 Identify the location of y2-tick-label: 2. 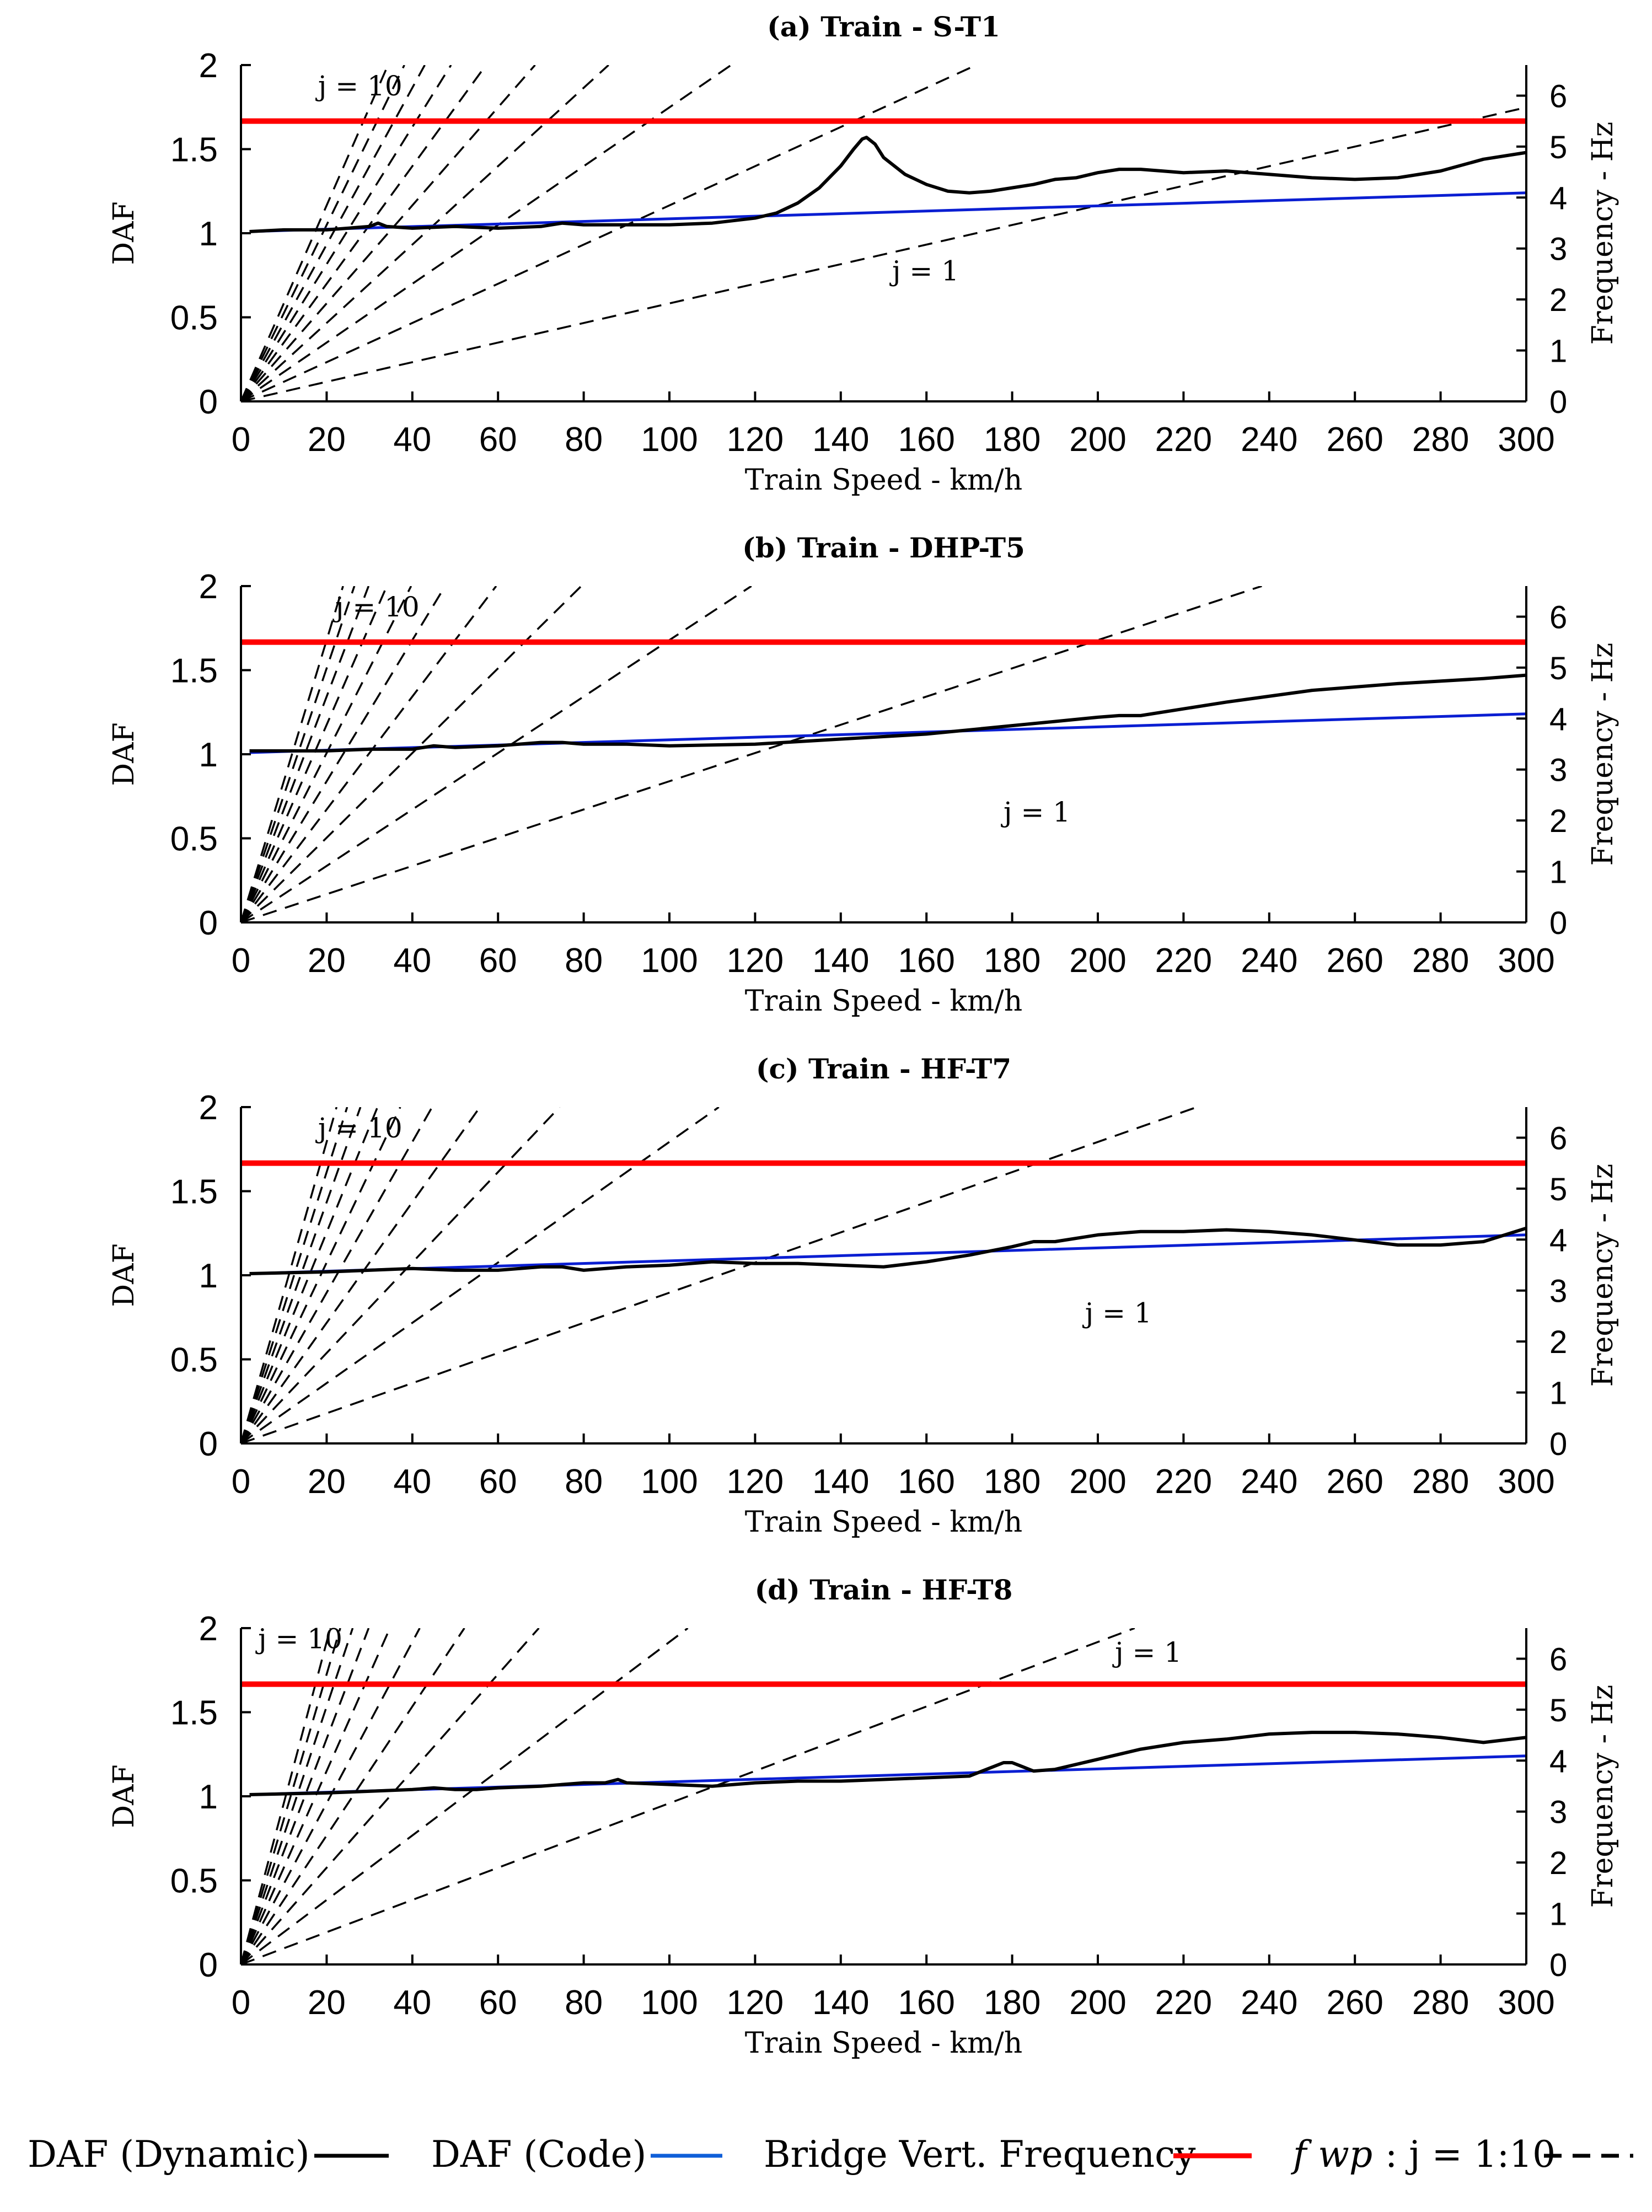
(1558, 1863).